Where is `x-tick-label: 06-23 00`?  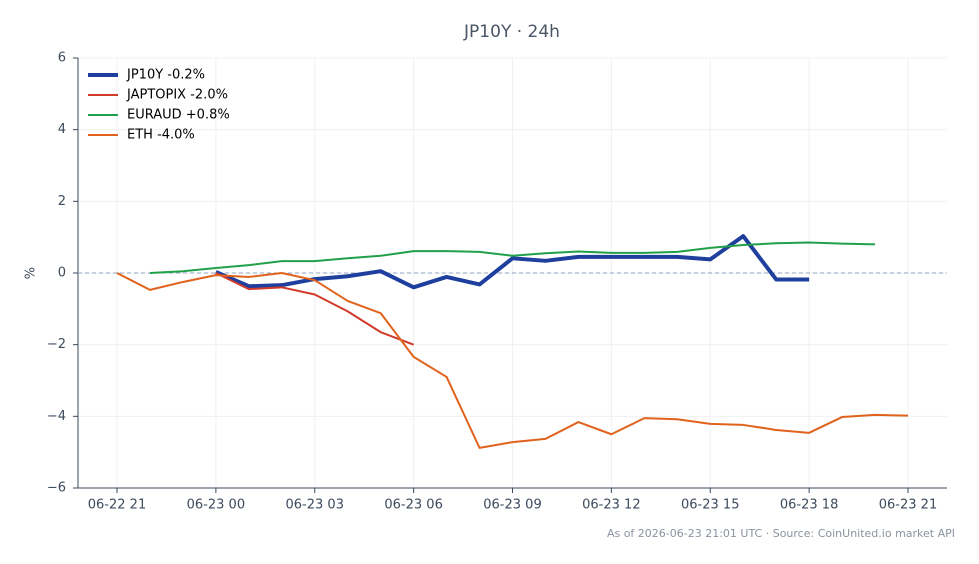
x-tick-label: 06-23 00 is located at coordinates (216, 505).